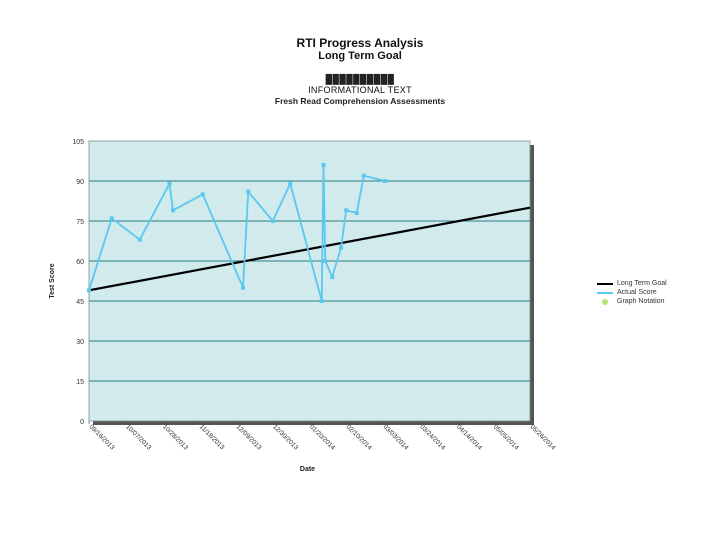 The height and width of the screenshot is (540, 720). I want to click on legend-actual-label: Actual Score, so click(637, 292).